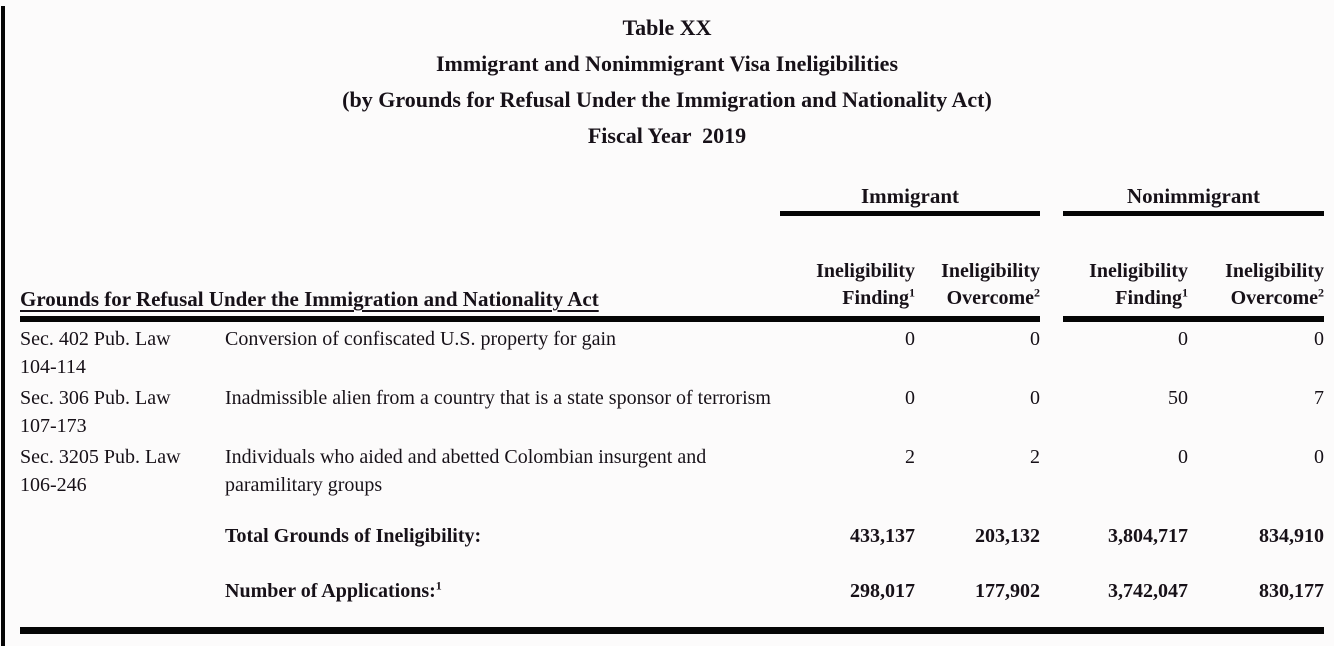  What do you see at coordinates (1291, 536) in the screenshot?
I see `total-nonimmigrant-overcome: 834,910` at bounding box center [1291, 536].